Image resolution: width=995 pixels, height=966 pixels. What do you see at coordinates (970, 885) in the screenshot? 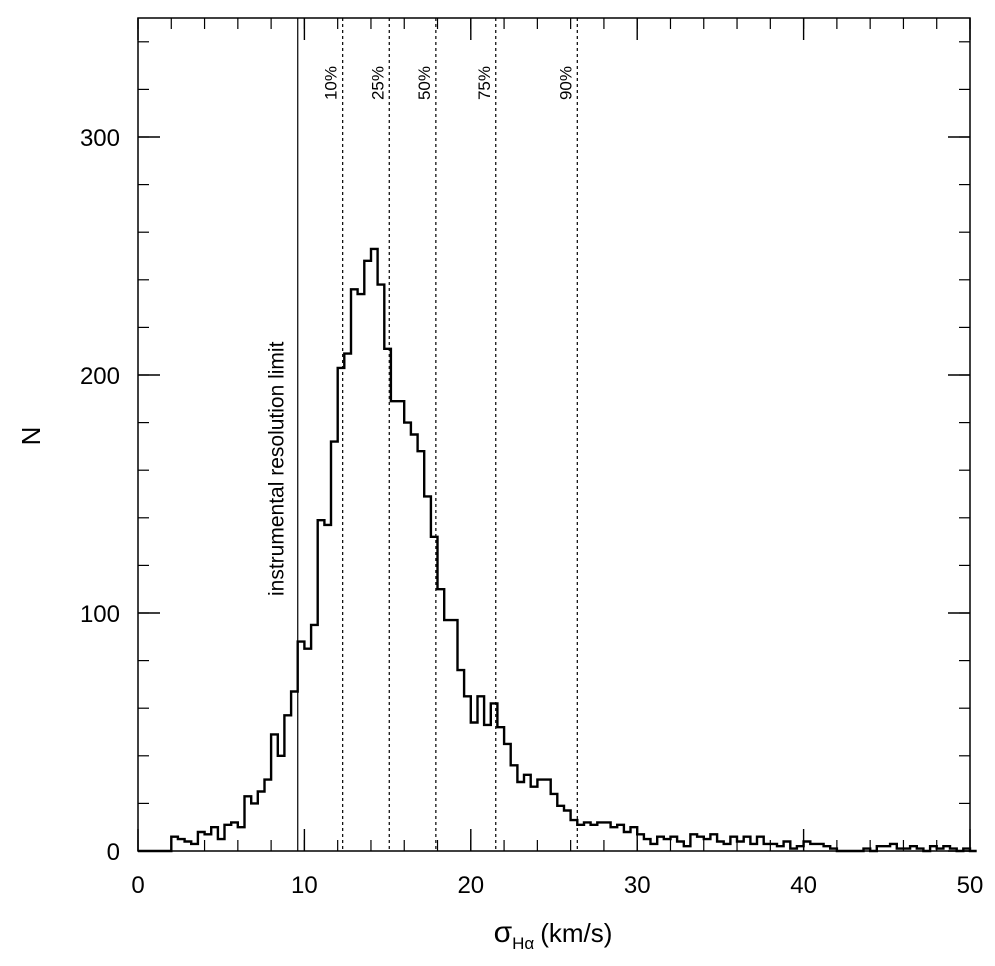
I see `x-tick-label: 50` at bounding box center [970, 885].